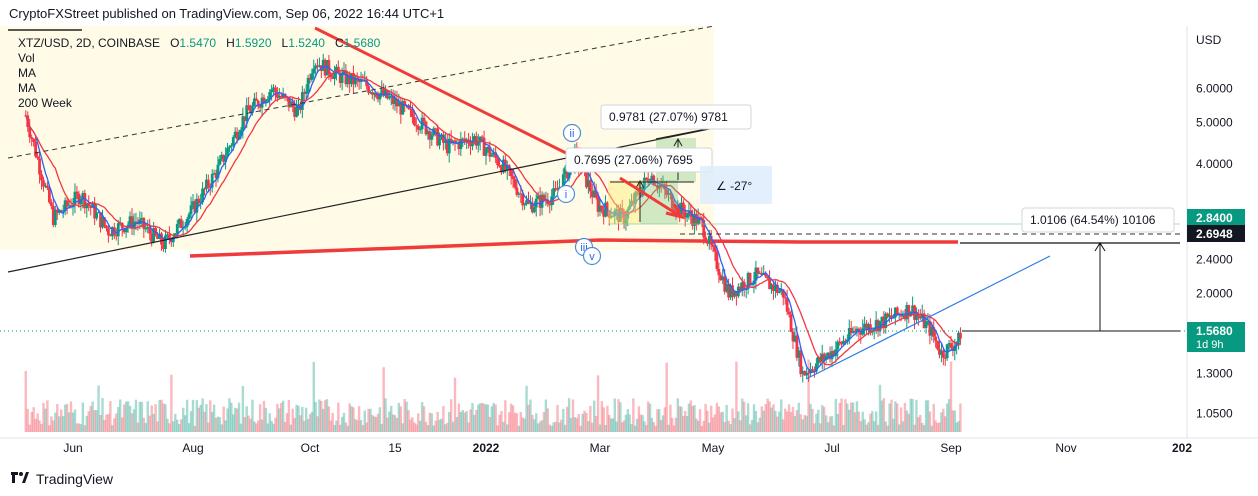 Image resolution: width=1258 pixels, height=496 pixels. I want to click on legend-indicator-ma1: MA, so click(27, 73).